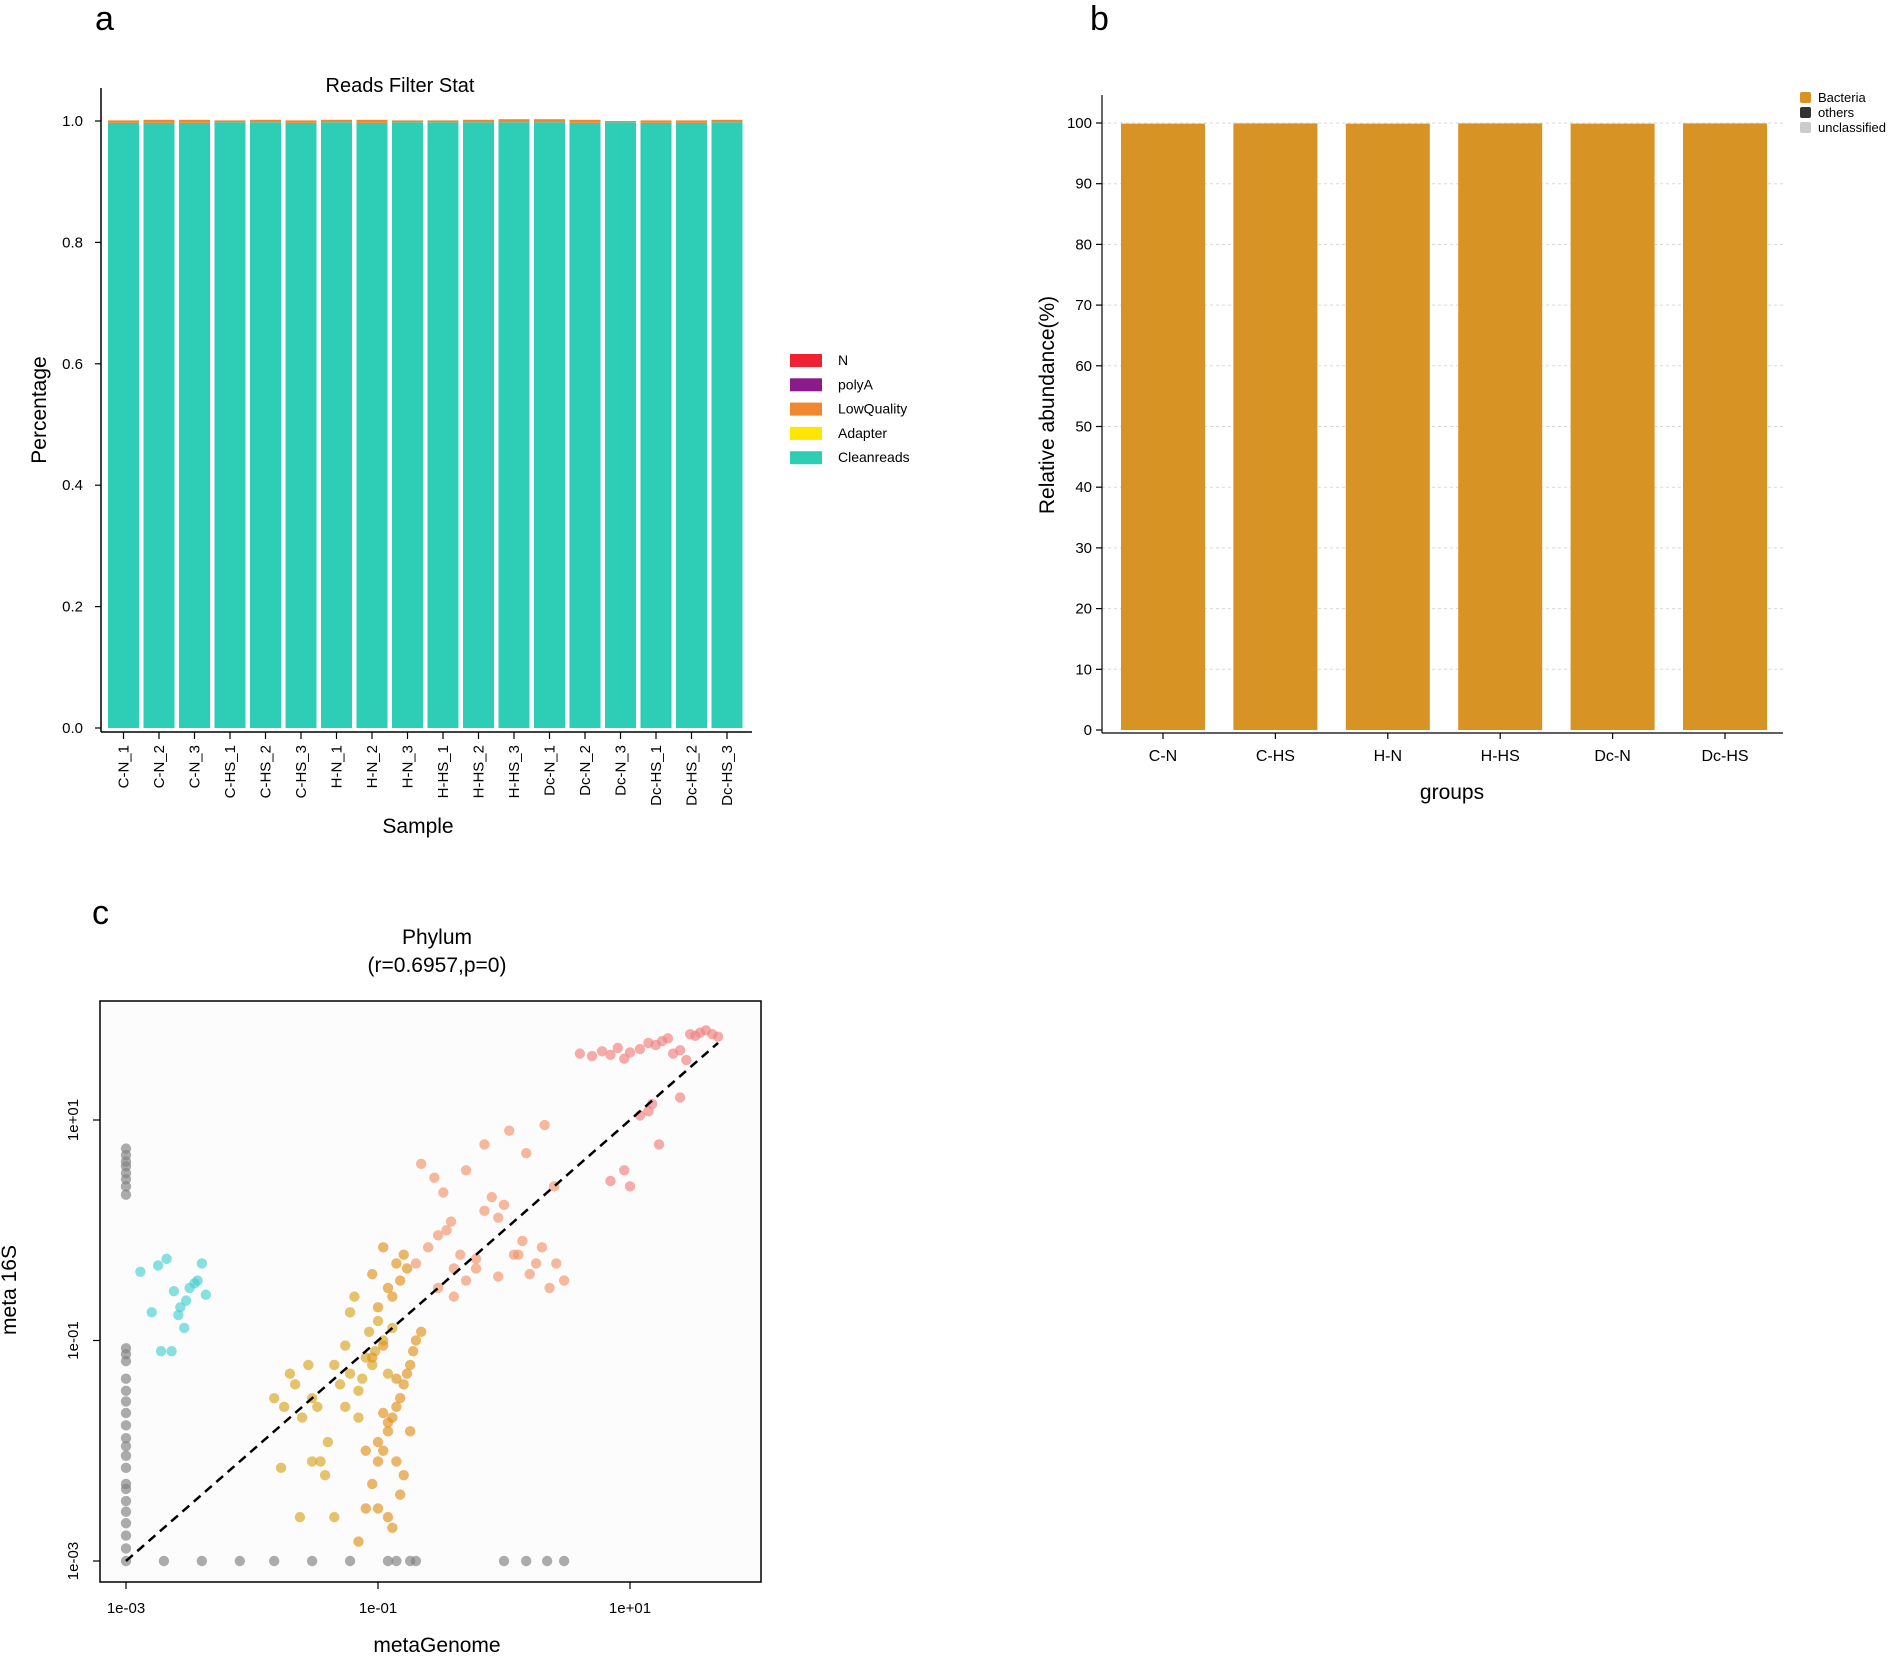  I want to click on y-tick-label-c-0: 1e-03, so click(73, 1561).